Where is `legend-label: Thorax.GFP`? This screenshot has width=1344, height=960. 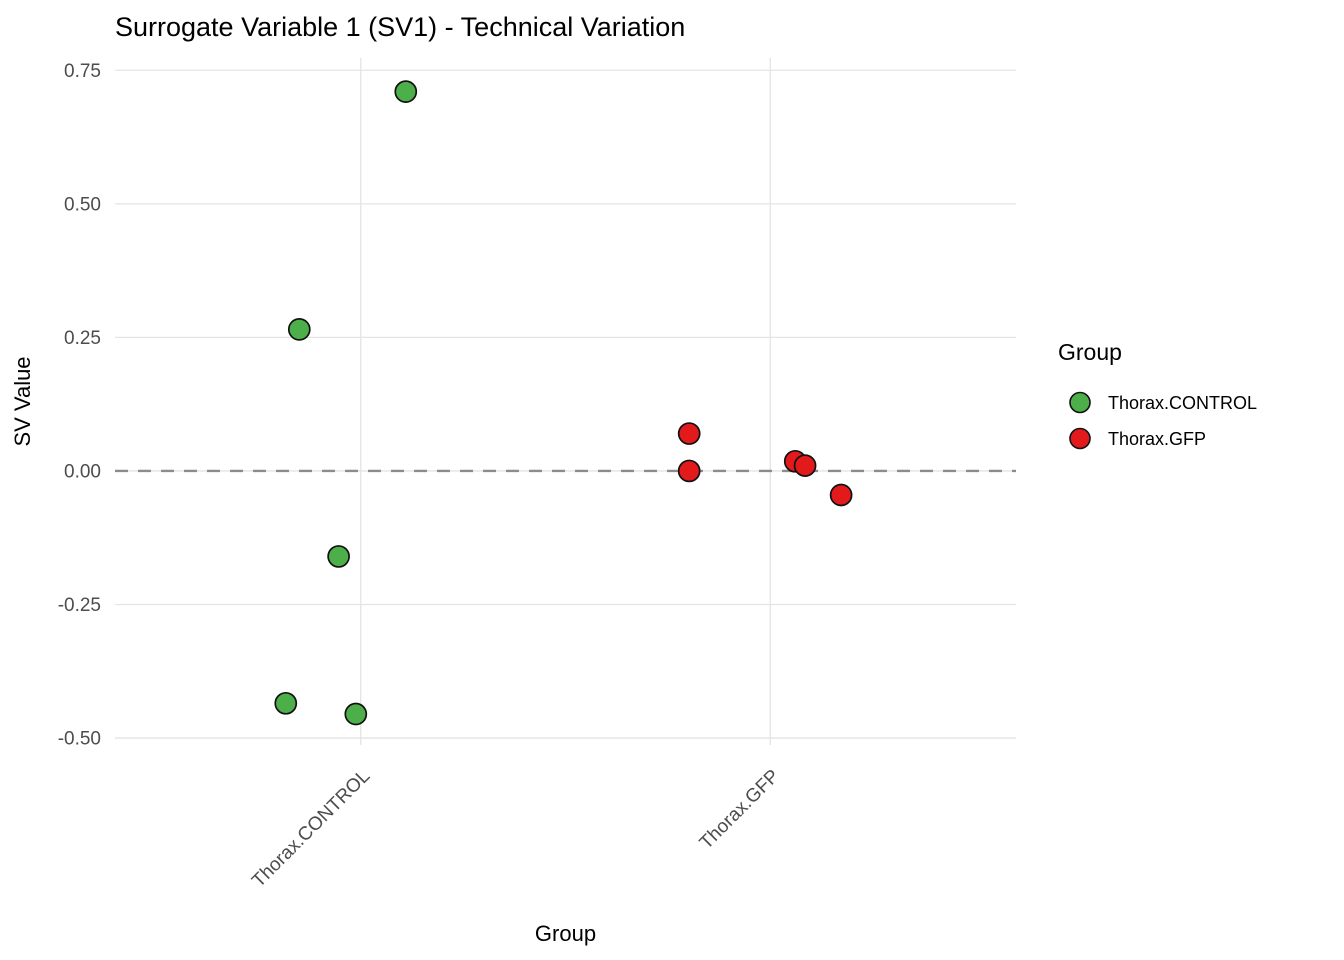
legend-label: Thorax.GFP is located at coordinates (1157, 439).